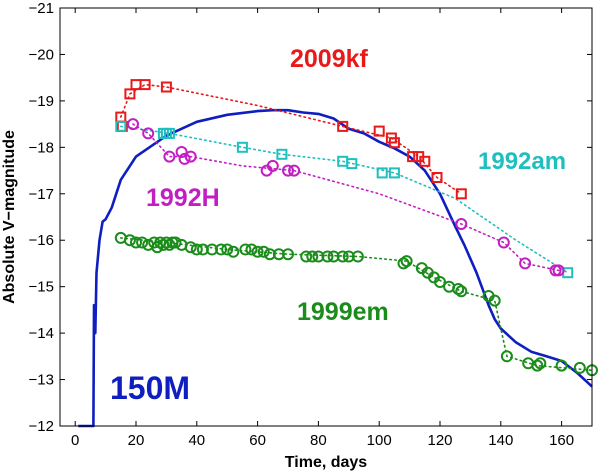 This screenshot has height=475, width=600. Describe the element at coordinates (183, 198) in the screenshot. I see `annotation-1992h: 1992H` at that location.